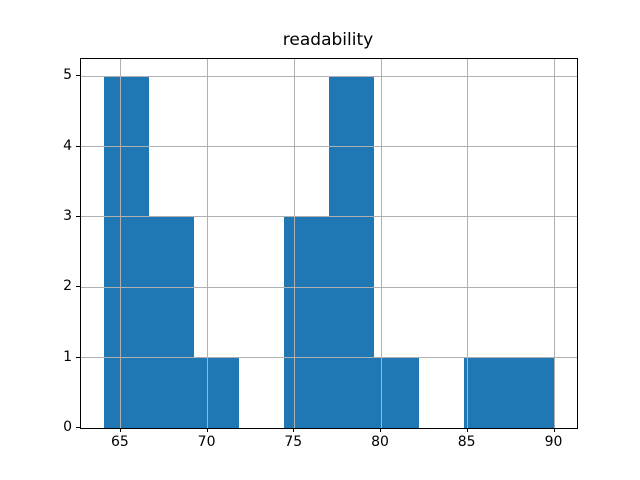 The height and width of the screenshot is (480, 640). I want to click on x-tick-label: 65, so click(119, 442).